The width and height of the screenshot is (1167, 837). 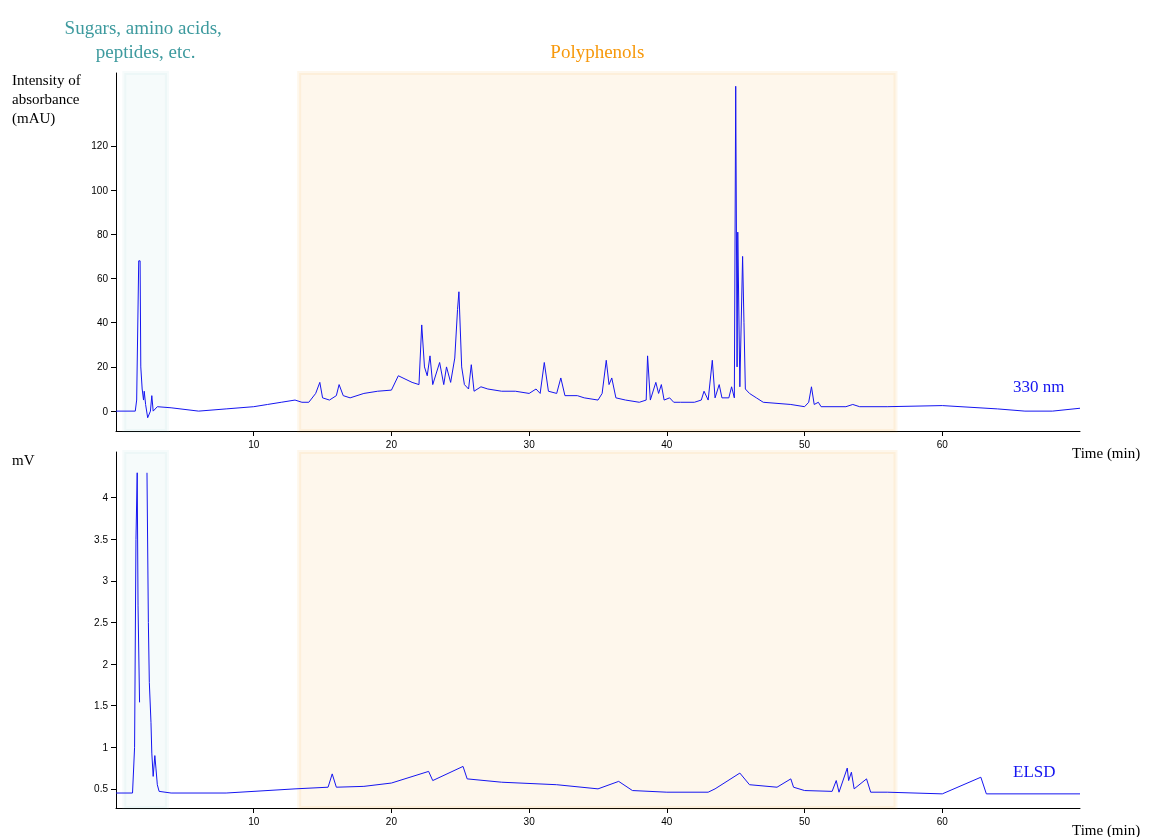 What do you see at coordinates (23, 459) in the screenshot?
I see `y-axis-title: mV` at bounding box center [23, 459].